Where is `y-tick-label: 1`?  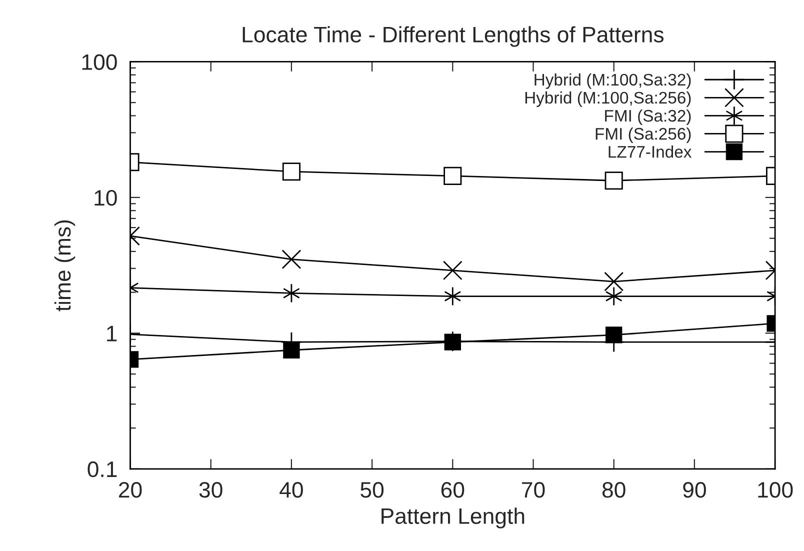
y-tick-label: 1 is located at coordinates (112, 334).